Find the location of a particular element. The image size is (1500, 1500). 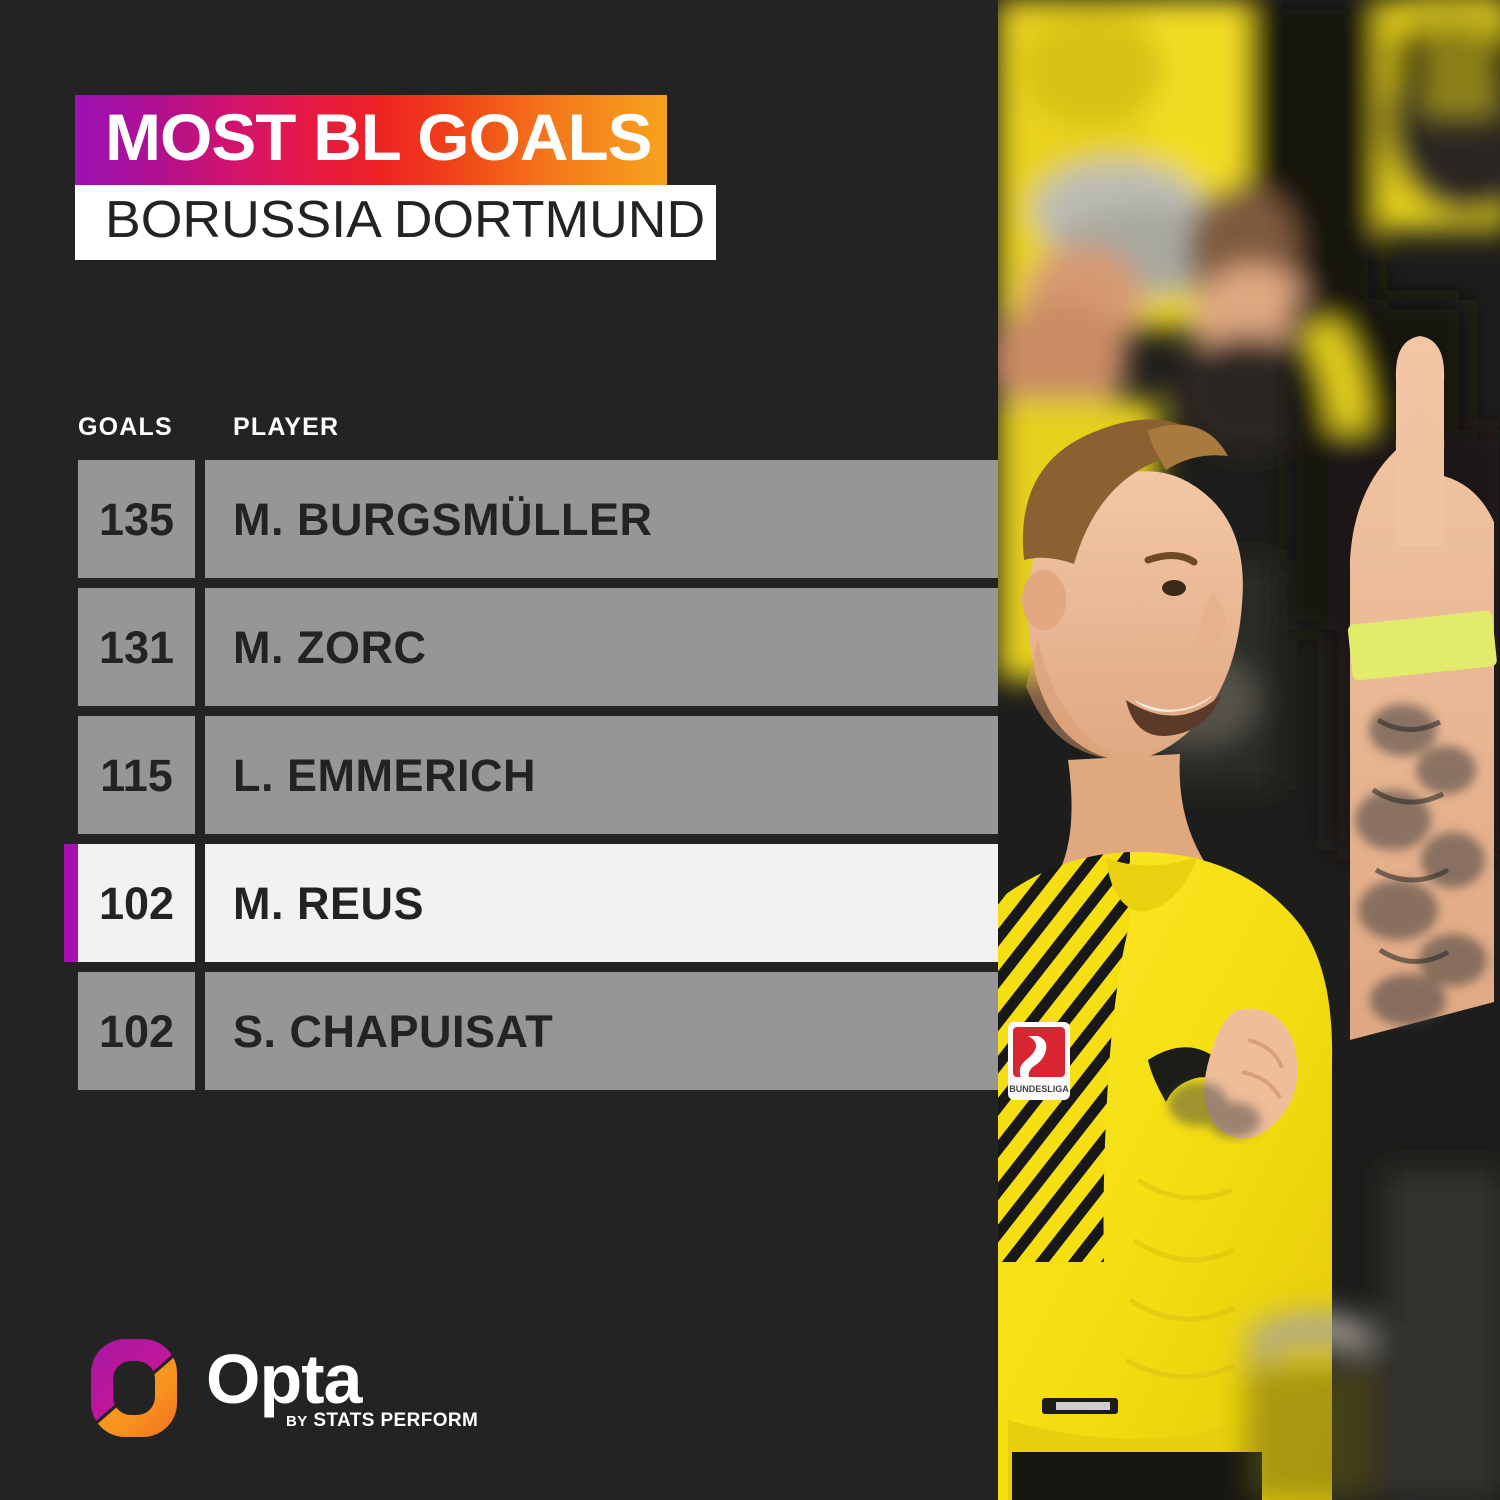

opta-tagline: BY STATS PERFORM is located at coordinates (382, 1421).